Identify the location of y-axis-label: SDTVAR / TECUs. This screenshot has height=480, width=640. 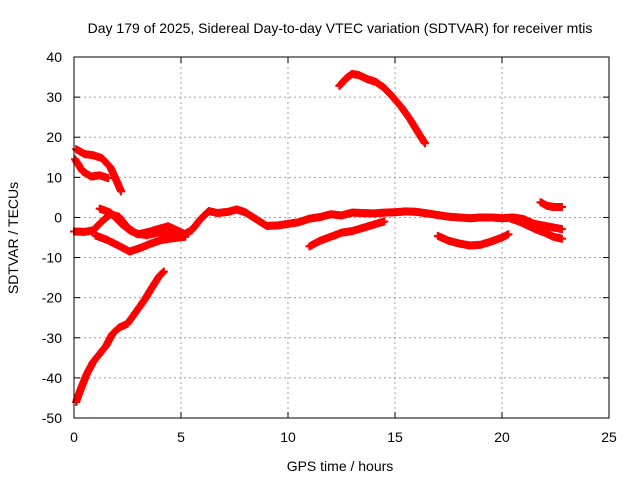
(13, 238).